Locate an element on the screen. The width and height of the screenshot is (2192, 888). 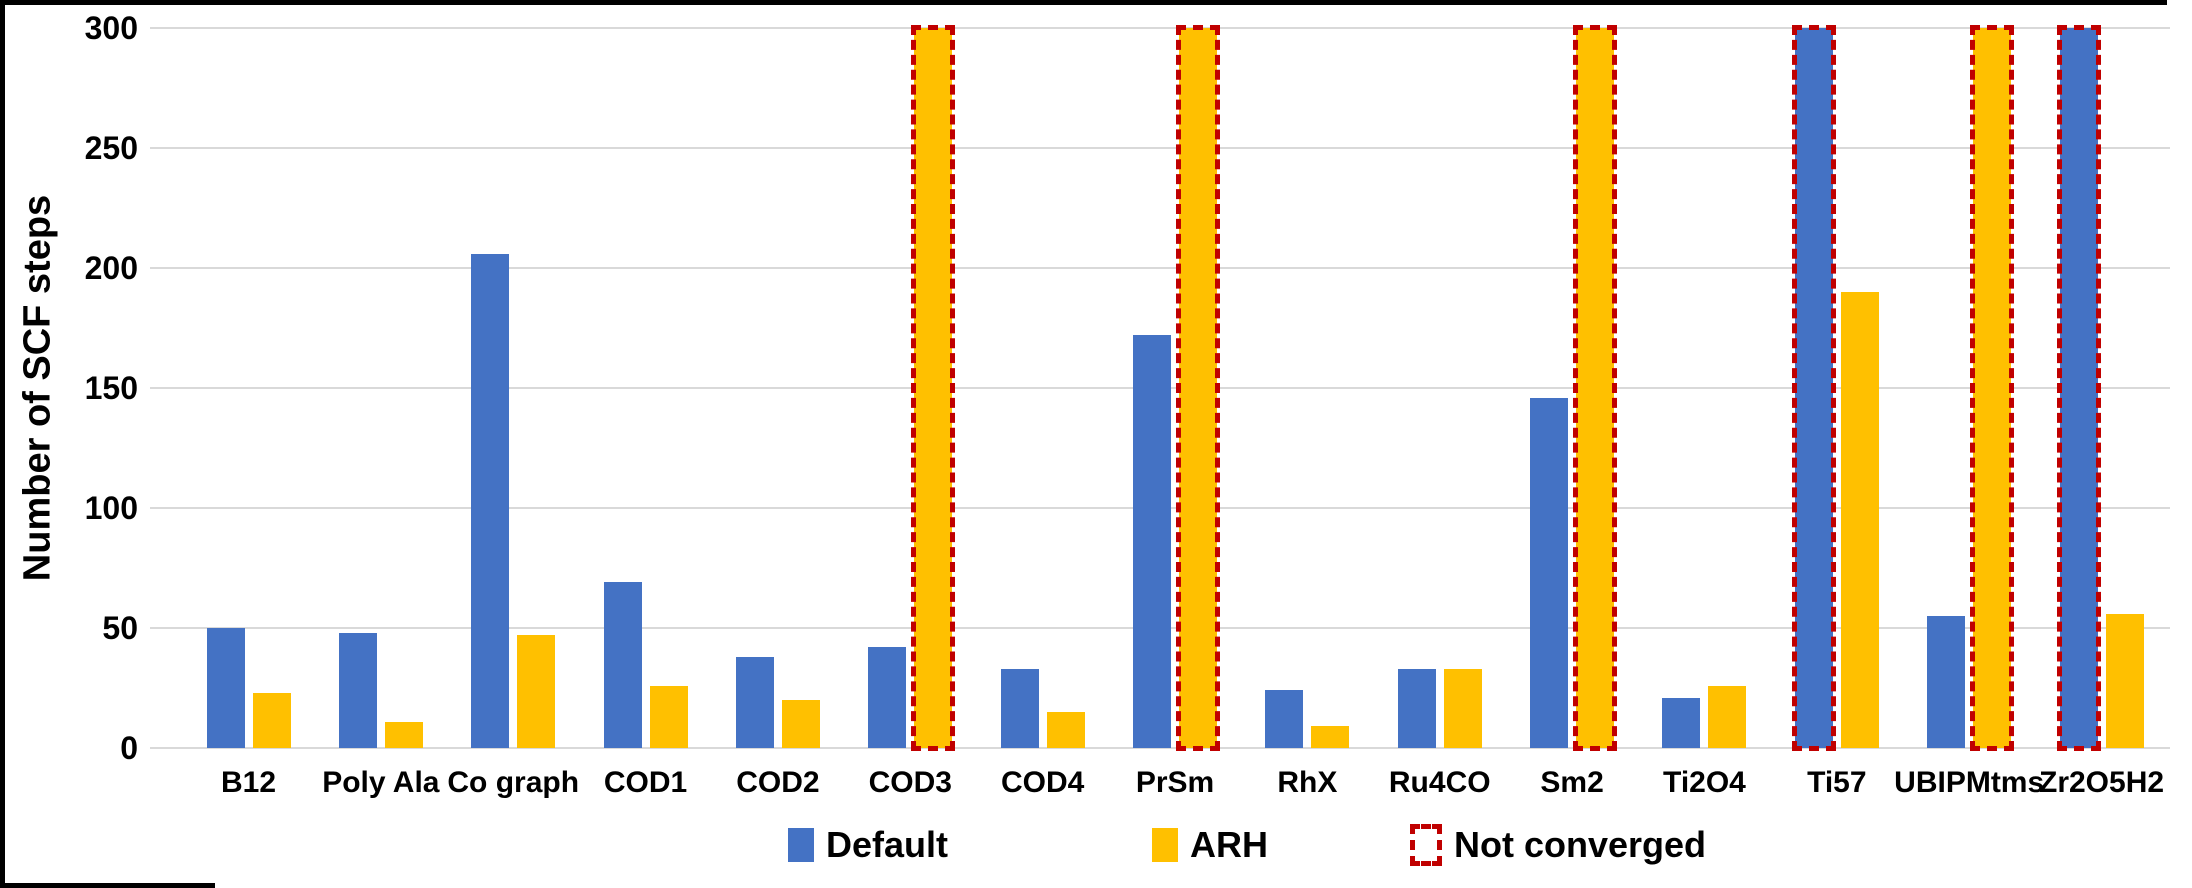
bar-default-co-graph is located at coordinates (490, 500).